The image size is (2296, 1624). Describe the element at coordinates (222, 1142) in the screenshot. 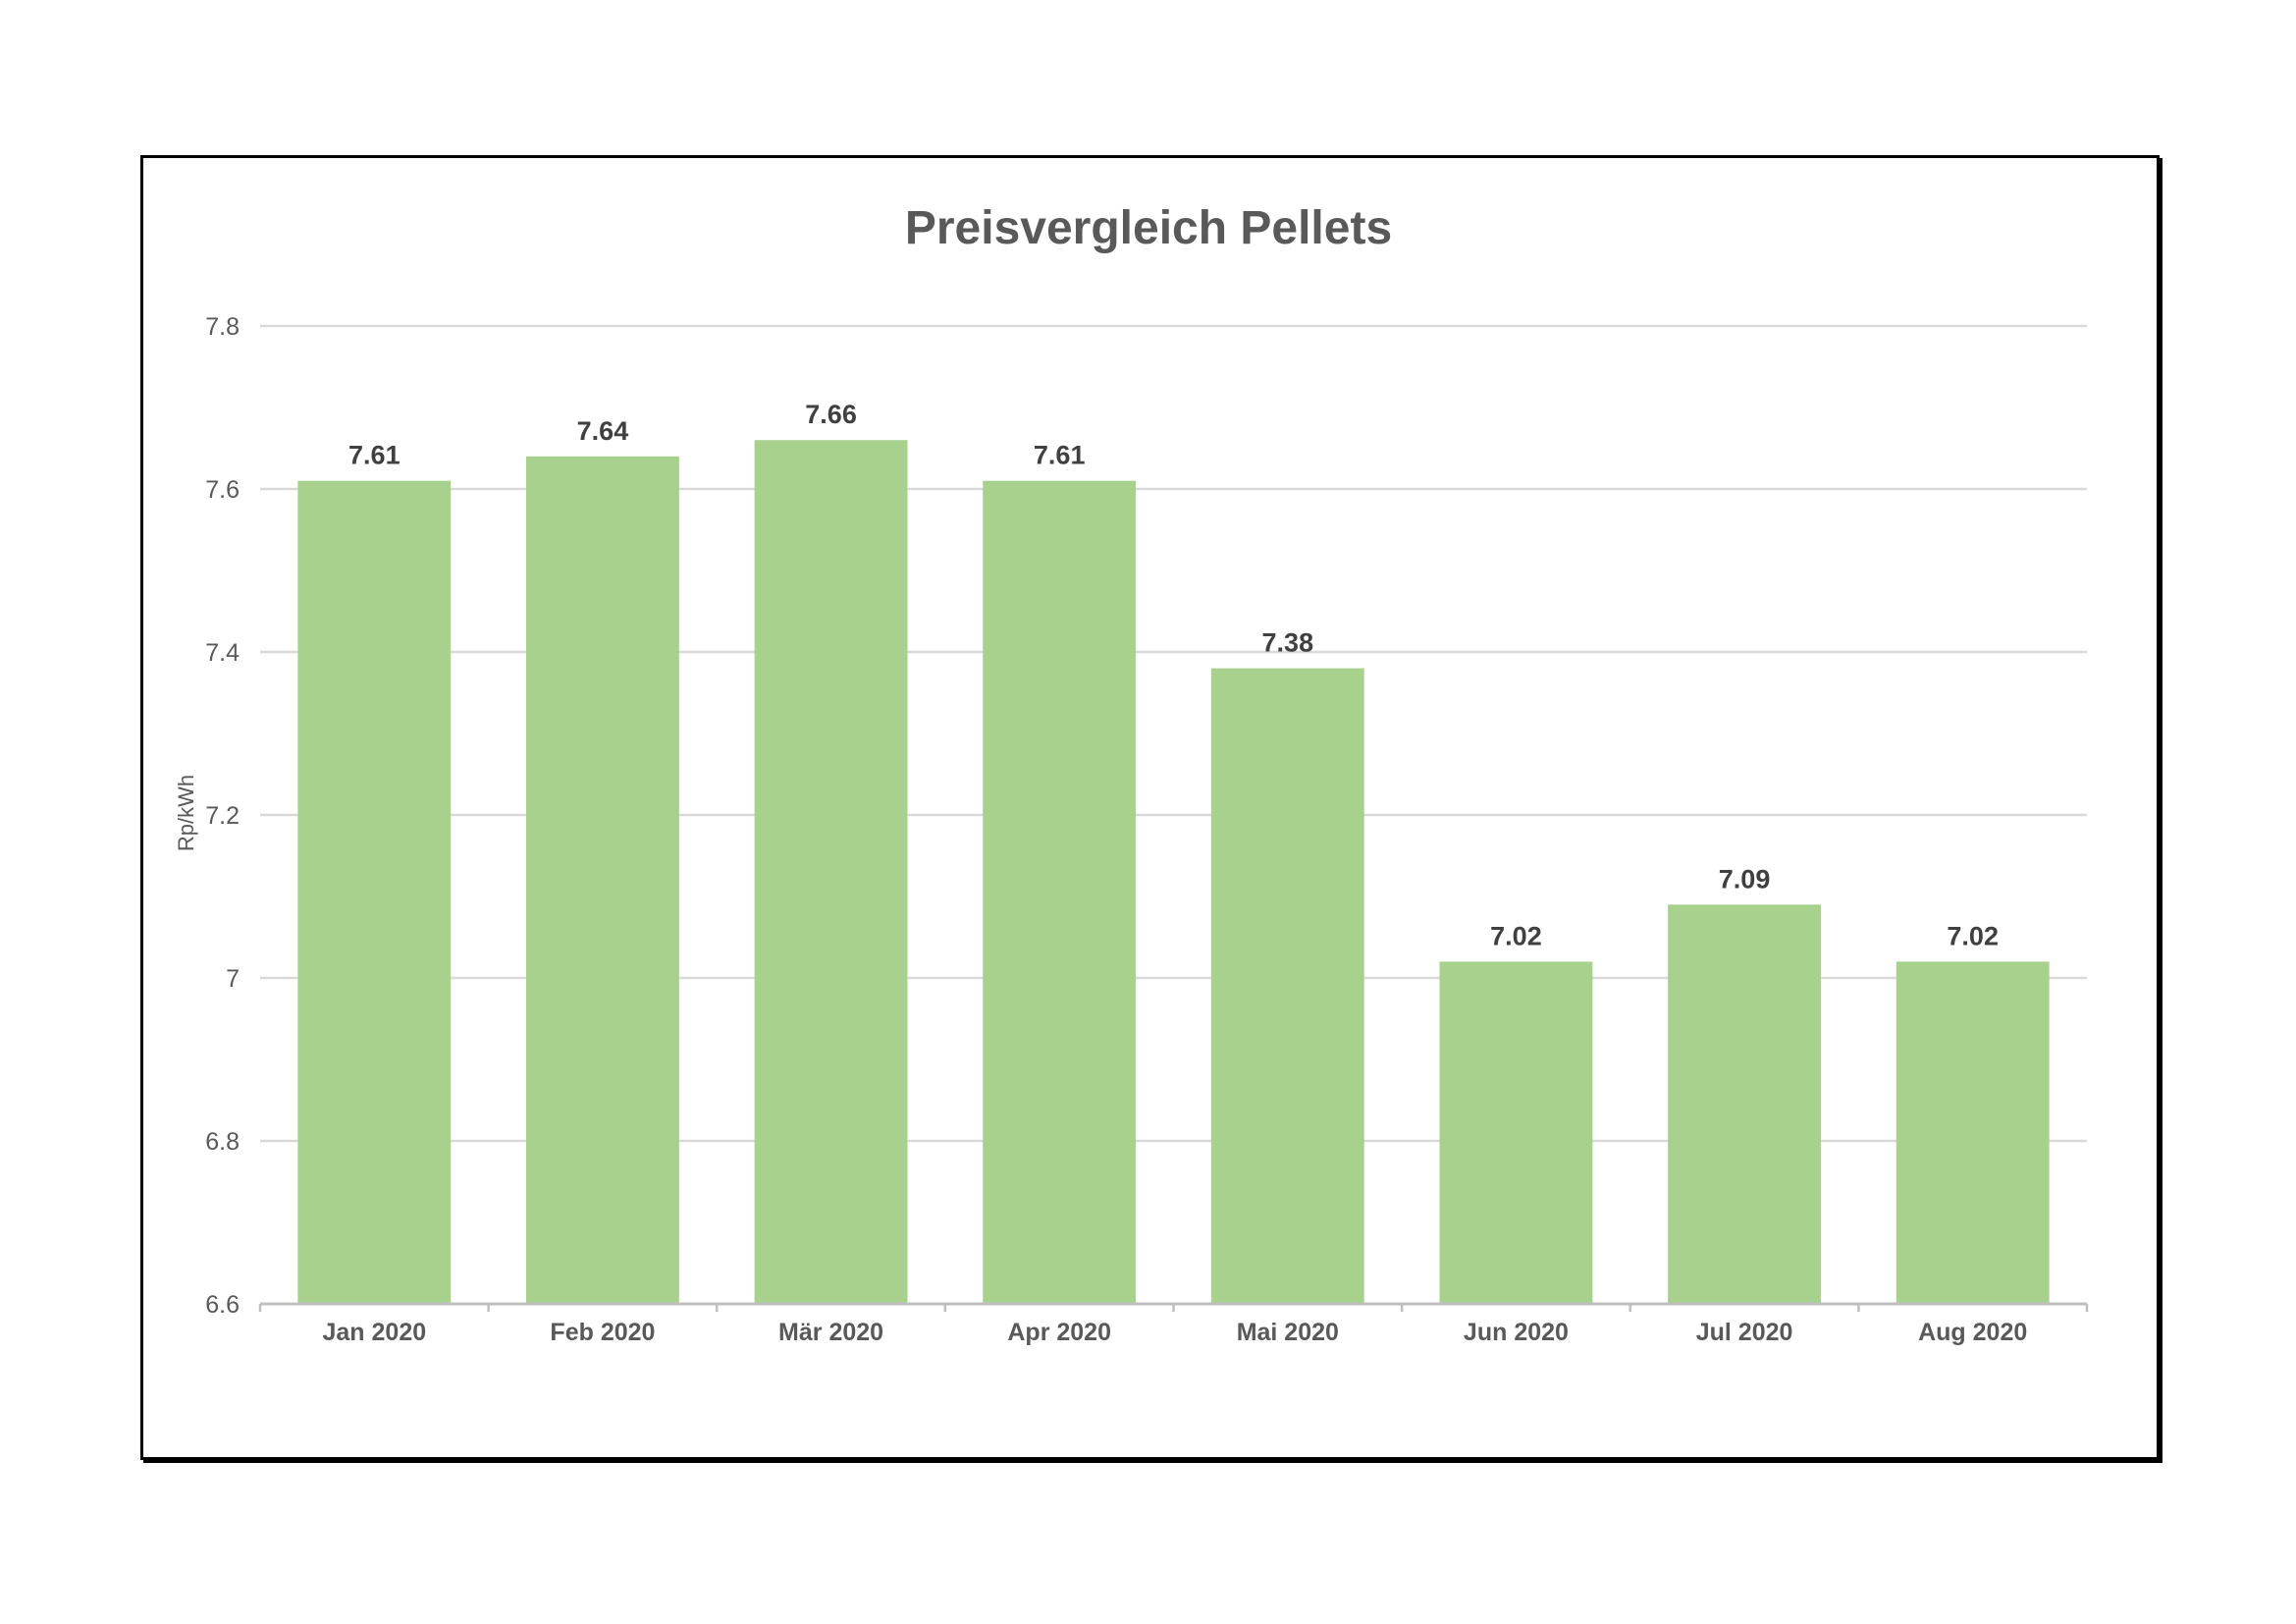

I see `y-tick-label: 6.8` at that location.